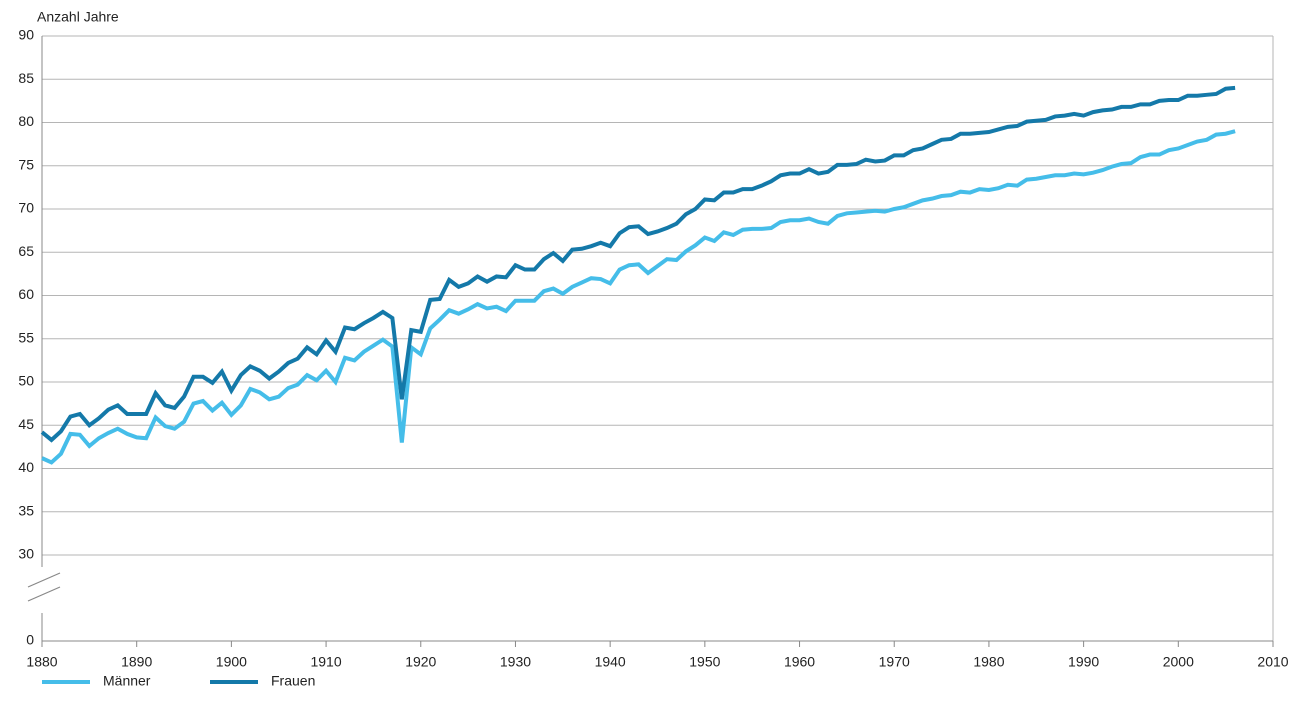 This screenshot has height=724, width=1313. I want to click on legend-label: Männer, so click(127, 681).